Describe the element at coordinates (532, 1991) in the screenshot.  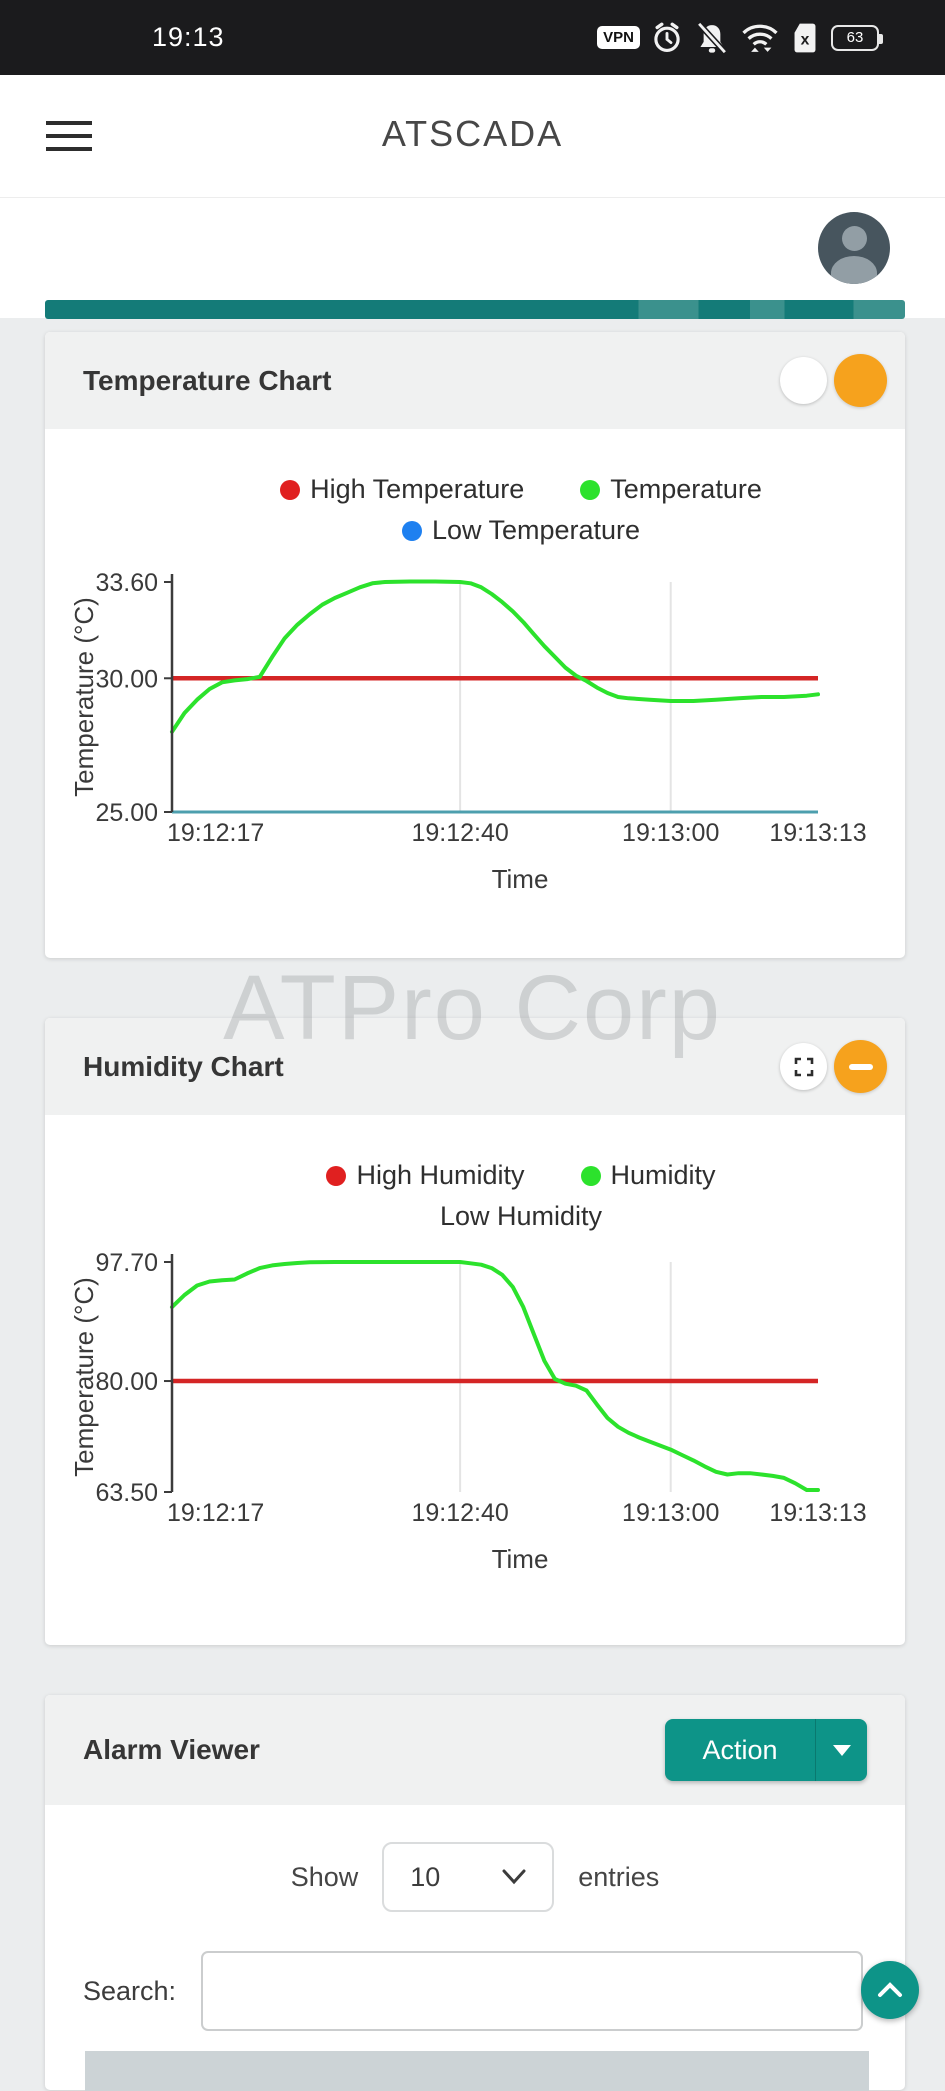
I see `search-input` at that location.